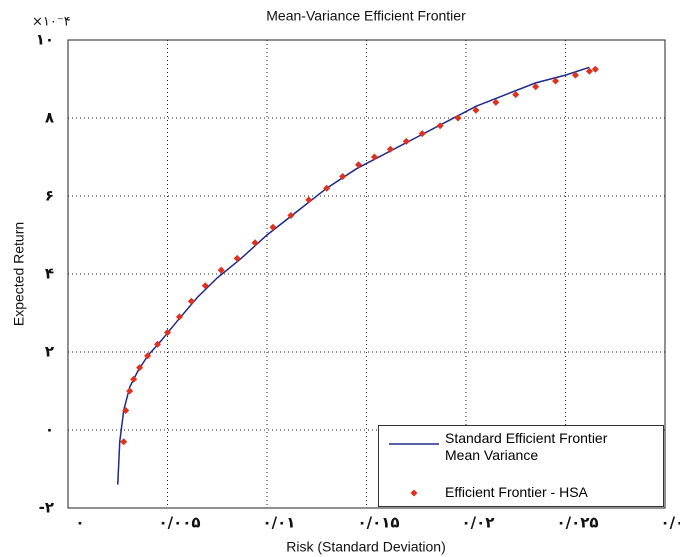 This screenshot has height=557, width=680. What do you see at coordinates (19, 274) in the screenshot?
I see `y-axis-label: Expected Return` at bounding box center [19, 274].